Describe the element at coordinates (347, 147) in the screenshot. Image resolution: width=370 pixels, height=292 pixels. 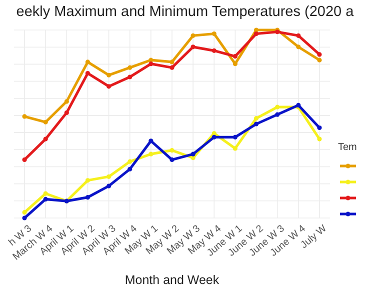
I see `legend-title: Tem` at that location.